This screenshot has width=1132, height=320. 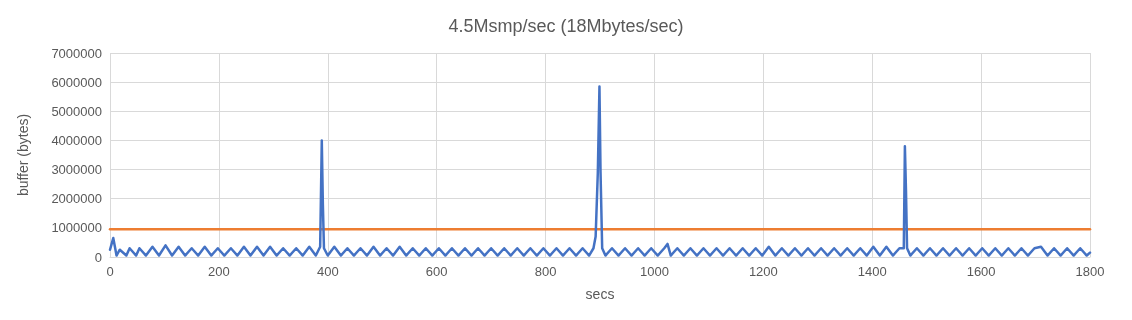 I want to click on y-axis-title: buffer (bytes), so click(x=23, y=155).